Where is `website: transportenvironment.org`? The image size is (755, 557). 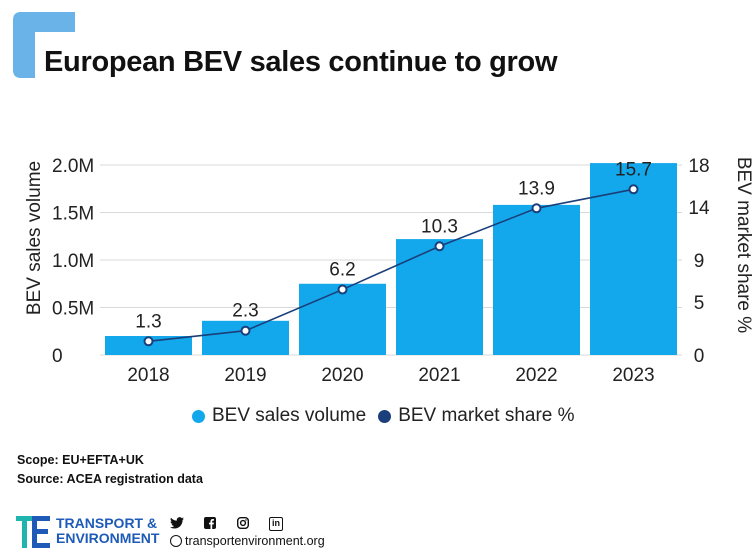 website: transportenvironment.org is located at coordinates (247, 541).